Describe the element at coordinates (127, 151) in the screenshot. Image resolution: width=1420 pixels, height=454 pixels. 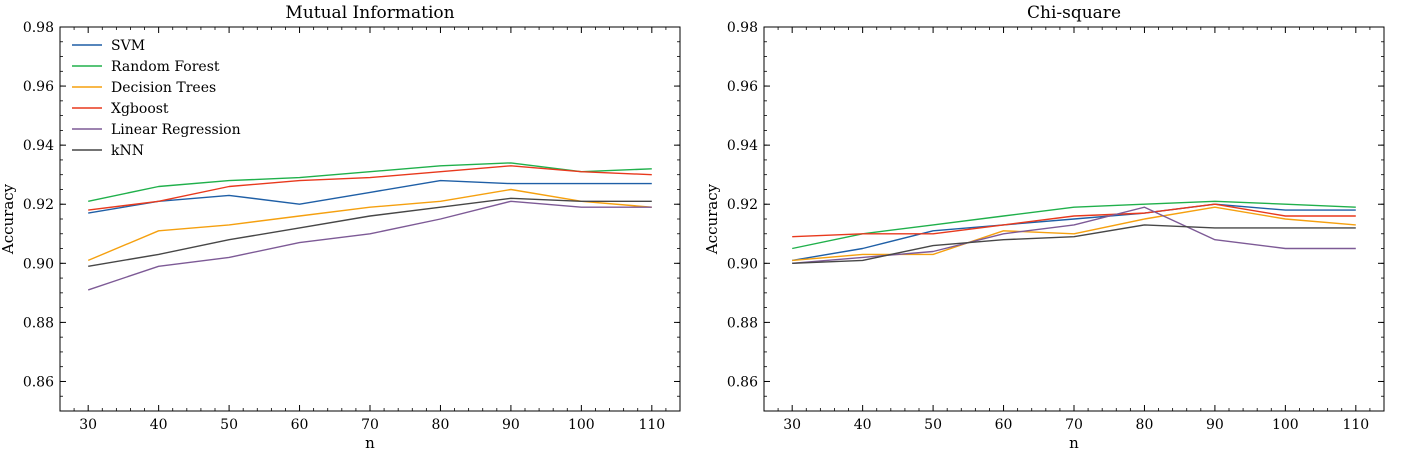
I see `legend-label-knn: kNN` at that location.